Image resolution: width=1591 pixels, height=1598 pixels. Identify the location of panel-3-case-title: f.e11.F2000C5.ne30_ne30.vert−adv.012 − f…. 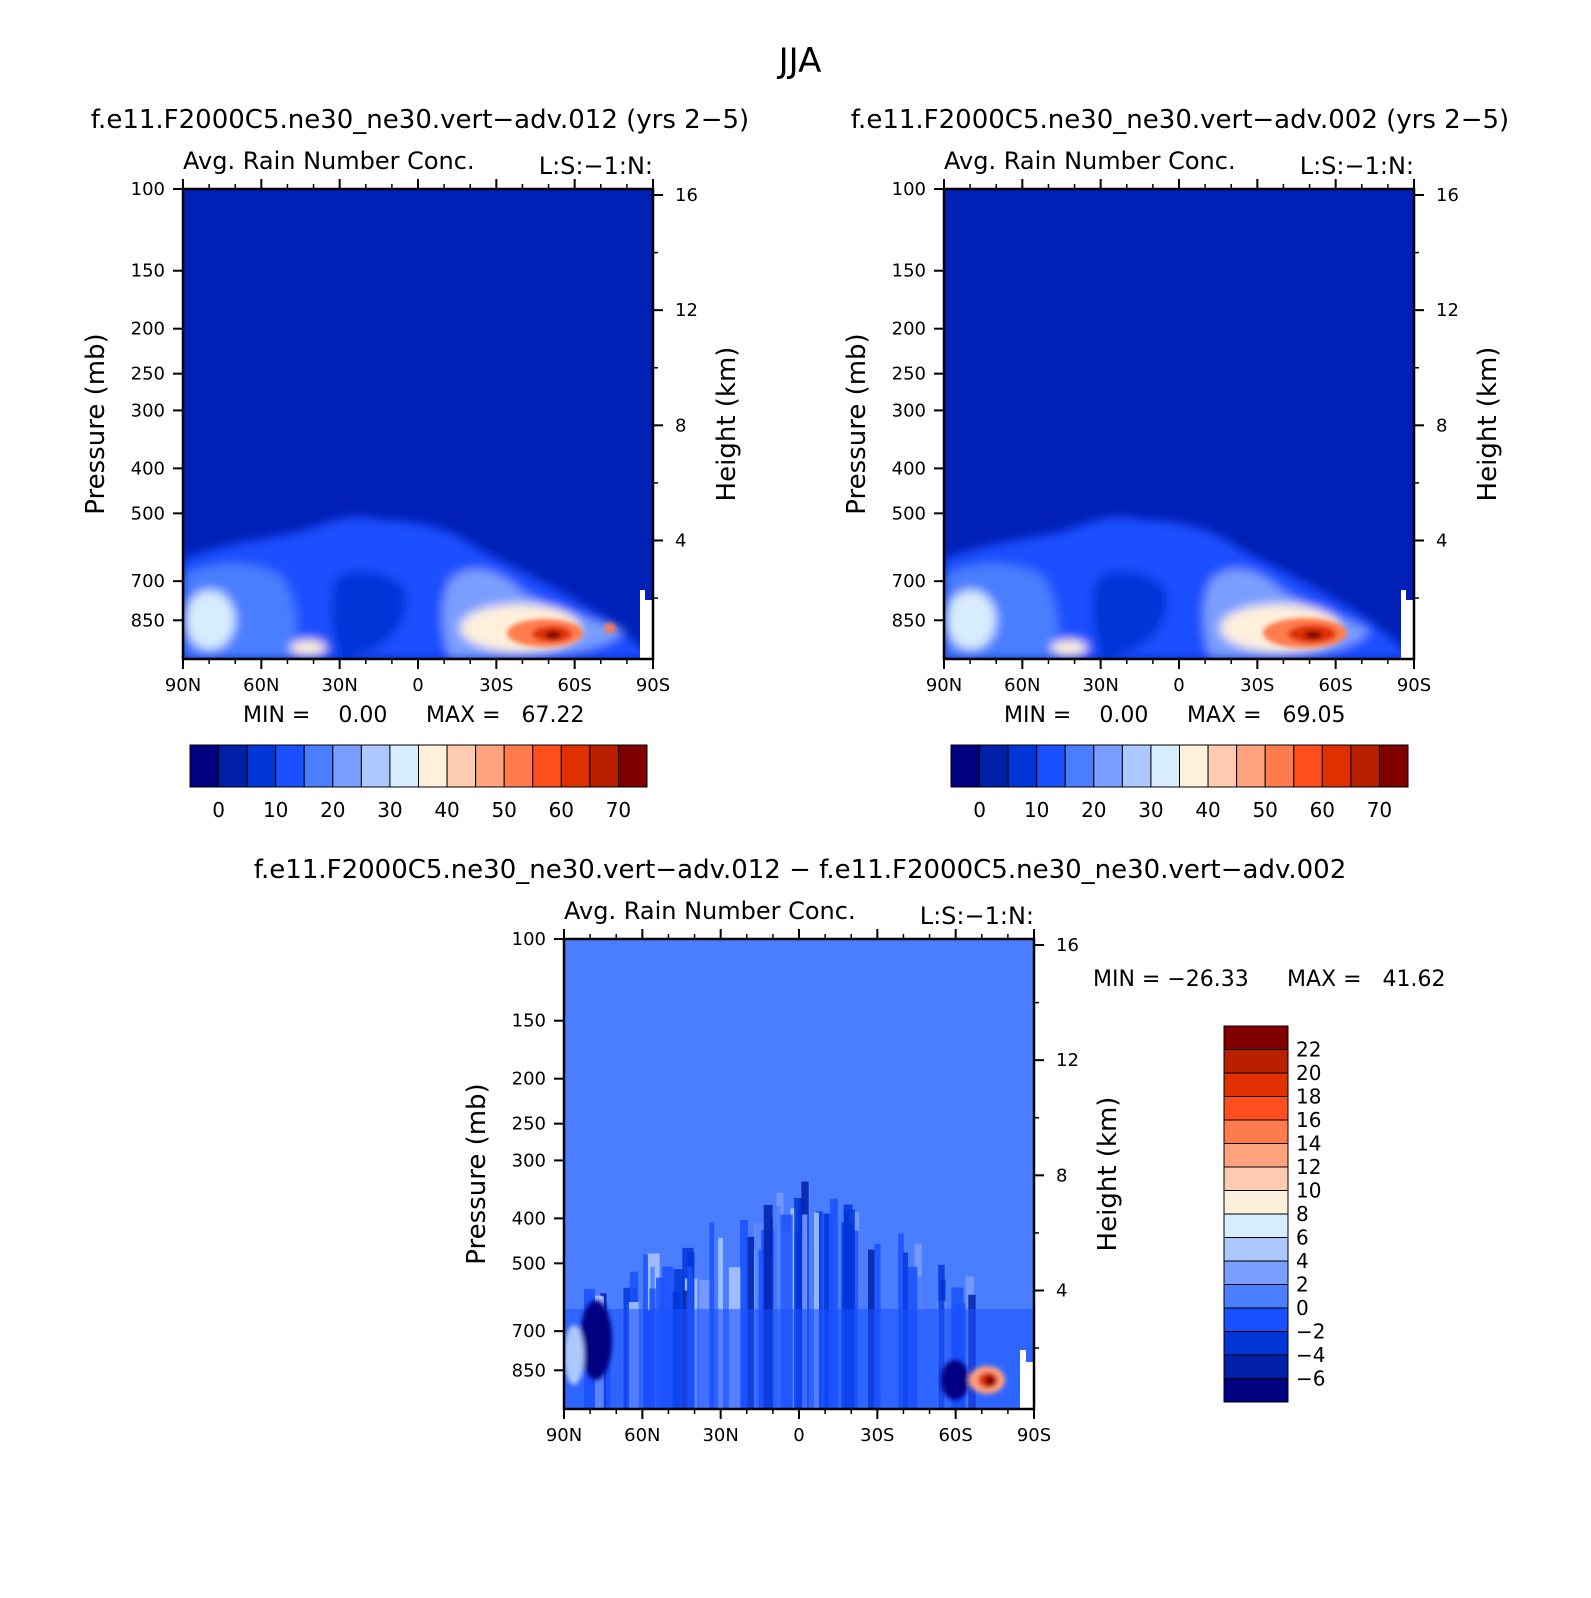
(800, 870).